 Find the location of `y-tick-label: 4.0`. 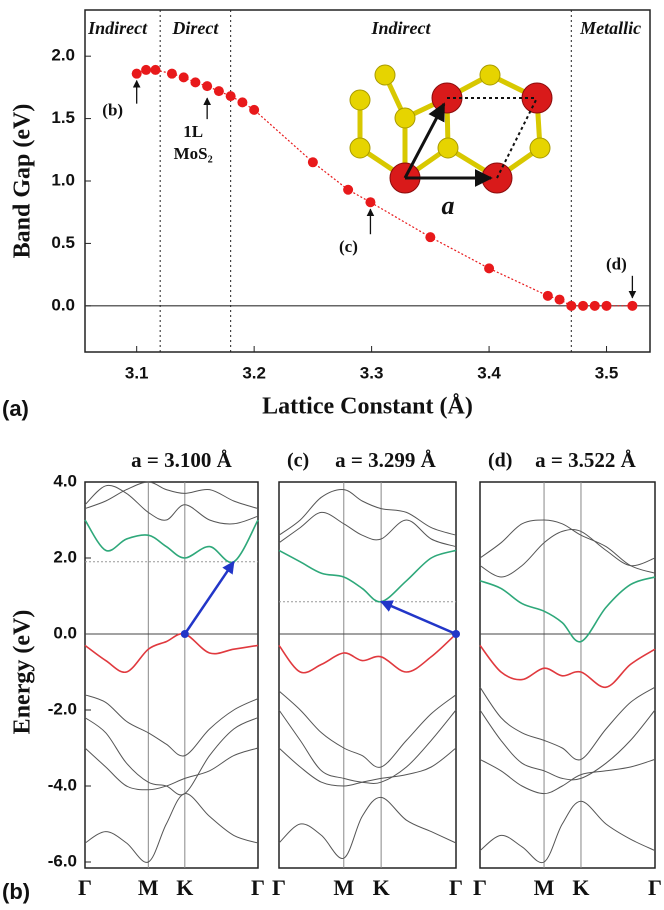

y-tick-label: 4.0 is located at coordinates (65, 480).